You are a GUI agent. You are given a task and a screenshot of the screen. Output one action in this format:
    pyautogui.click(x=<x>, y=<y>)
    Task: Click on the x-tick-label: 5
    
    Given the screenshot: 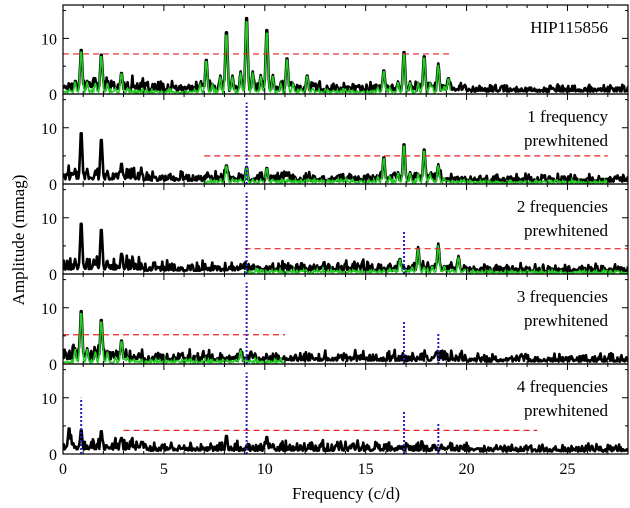 What is the action you would take?
    pyautogui.click(x=164, y=469)
    